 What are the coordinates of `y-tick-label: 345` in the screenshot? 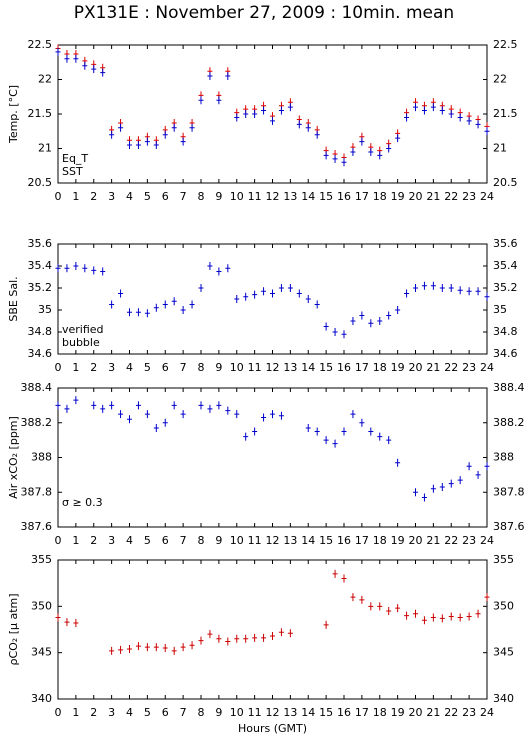 It's located at (41, 652).